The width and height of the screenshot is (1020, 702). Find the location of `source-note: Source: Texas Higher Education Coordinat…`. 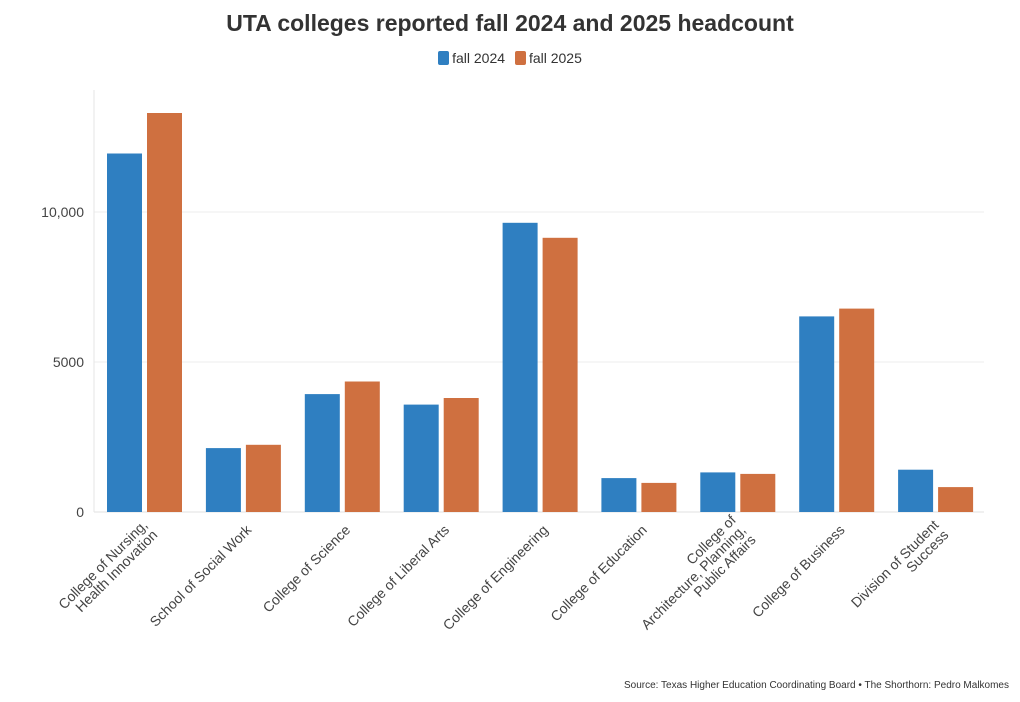

source-note: Source: Texas Higher Education Coordinat… is located at coordinates (816, 685).